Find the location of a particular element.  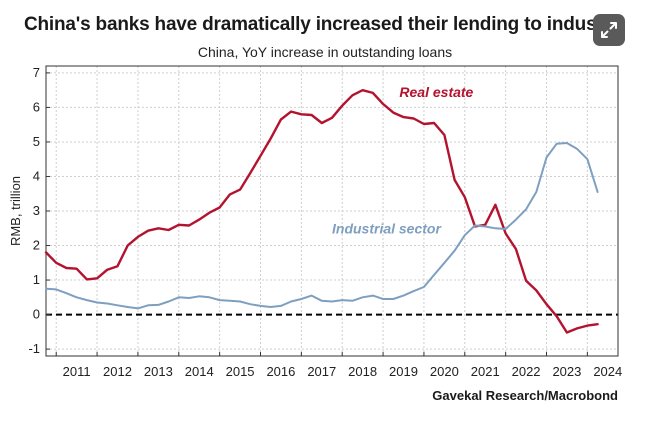

expand-button is located at coordinates (609, 30).